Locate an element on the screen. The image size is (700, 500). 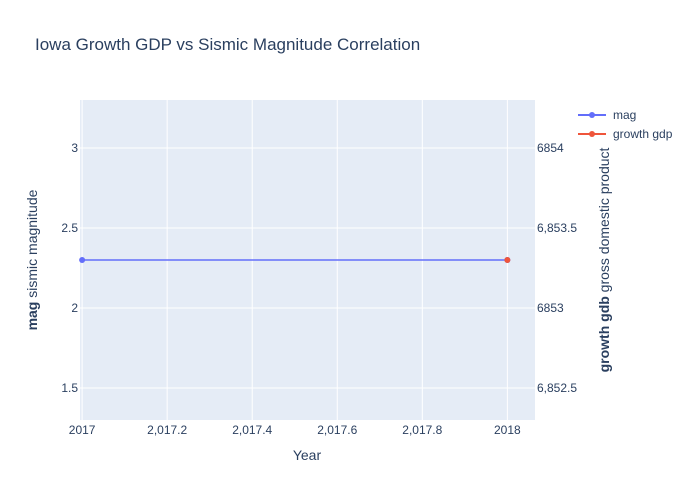
legend-marker-growth-gdp is located at coordinates (592, 134).